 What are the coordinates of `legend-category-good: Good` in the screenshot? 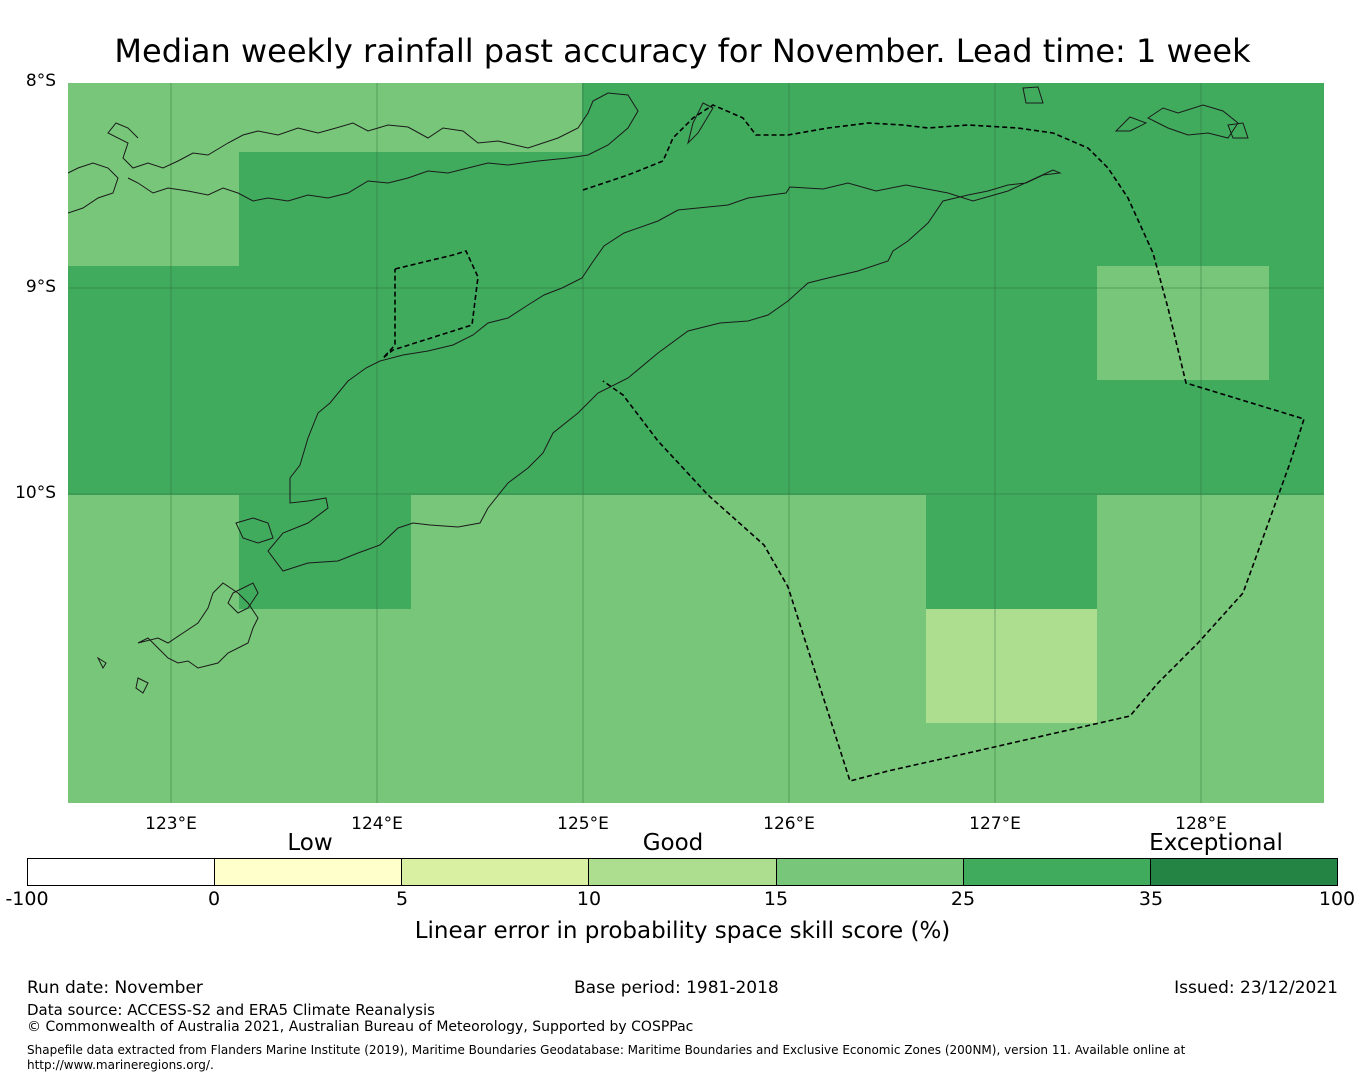 It's located at (673, 843).